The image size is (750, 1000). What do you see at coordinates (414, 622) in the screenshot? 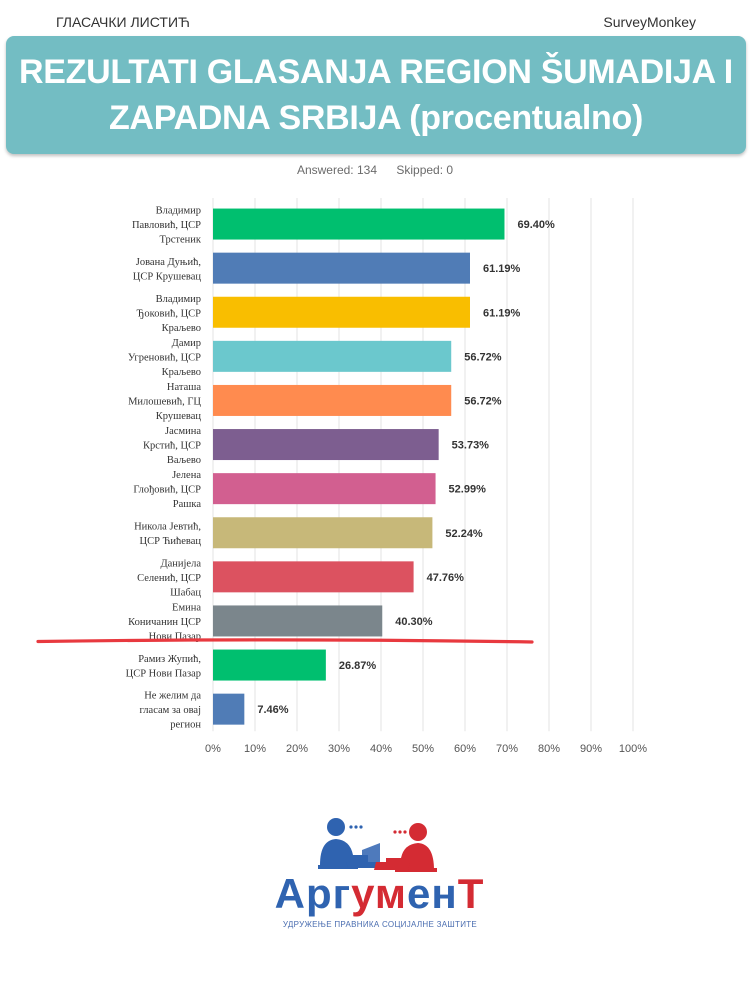
I see `bar-value-label: 40.30%` at bounding box center [414, 622].